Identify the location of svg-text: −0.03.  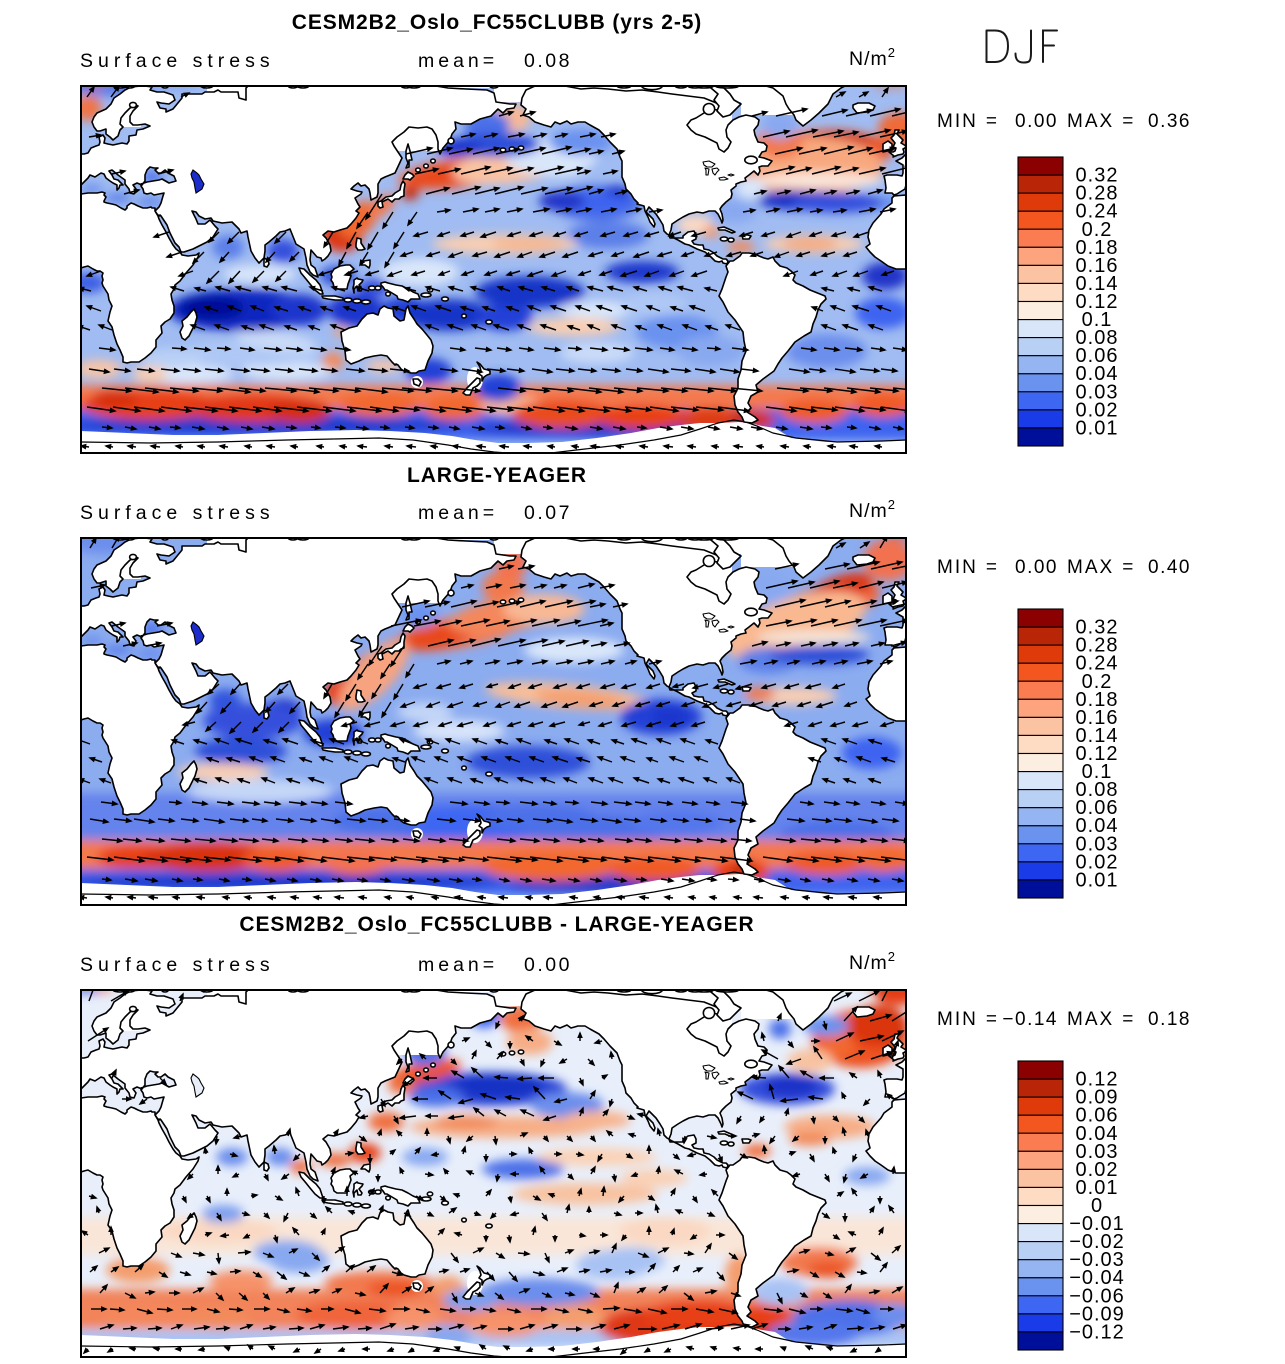
(1097, 1260).